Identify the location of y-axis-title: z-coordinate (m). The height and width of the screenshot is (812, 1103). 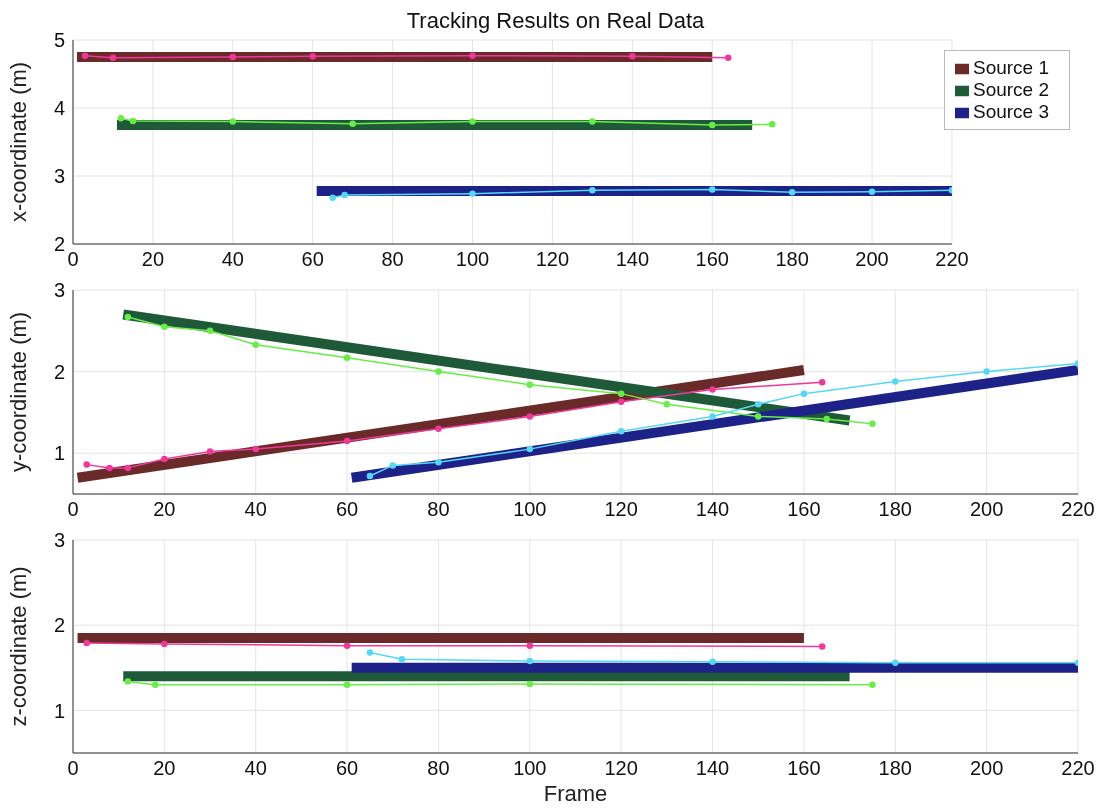
(18, 646).